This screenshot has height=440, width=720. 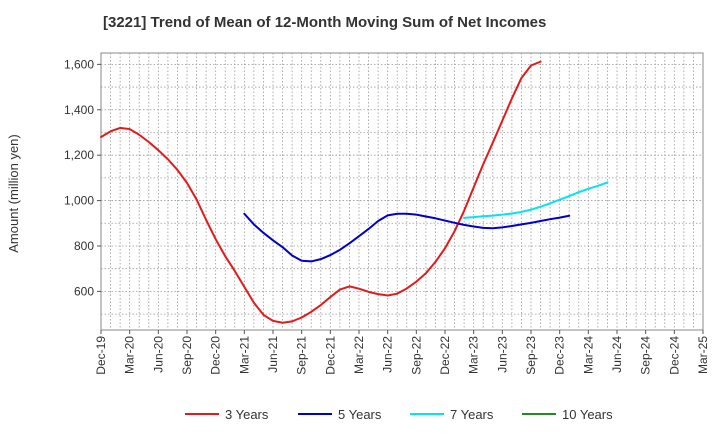 What do you see at coordinates (187, 355) in the screenshot?
I see `x-tick-label: Sep-20` at bounding box center [187, 355].